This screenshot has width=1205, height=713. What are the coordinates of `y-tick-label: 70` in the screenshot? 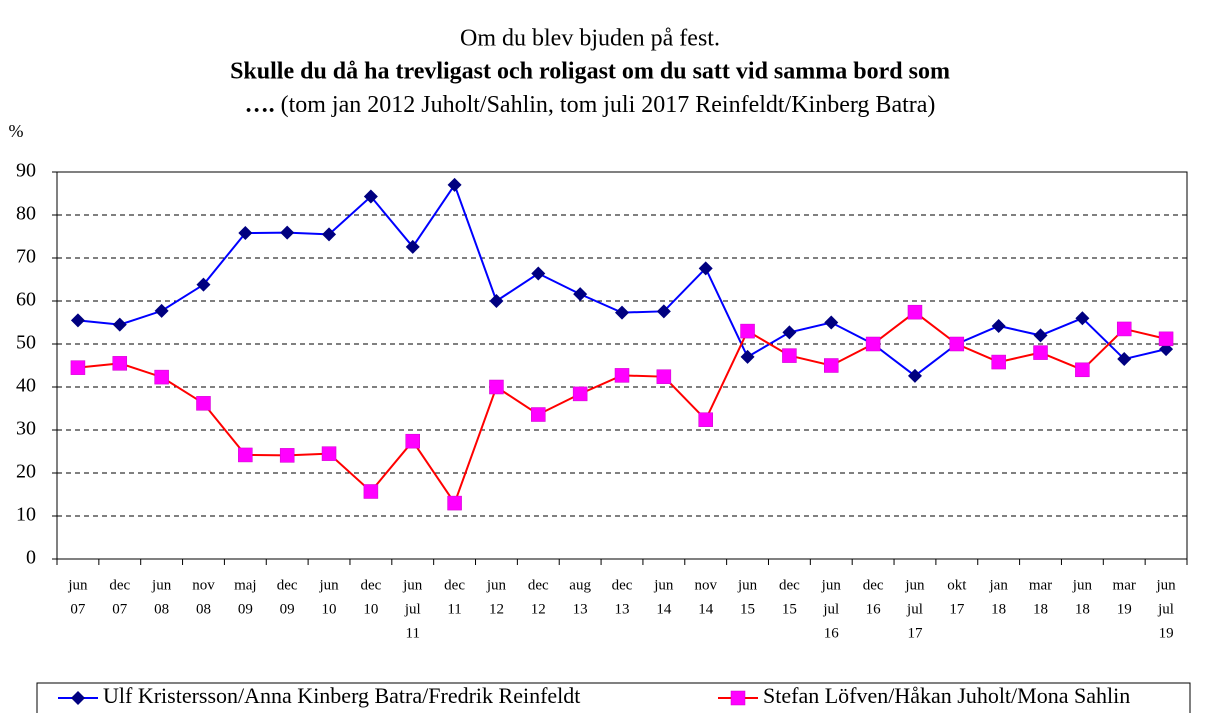 It's located at (26, 257).